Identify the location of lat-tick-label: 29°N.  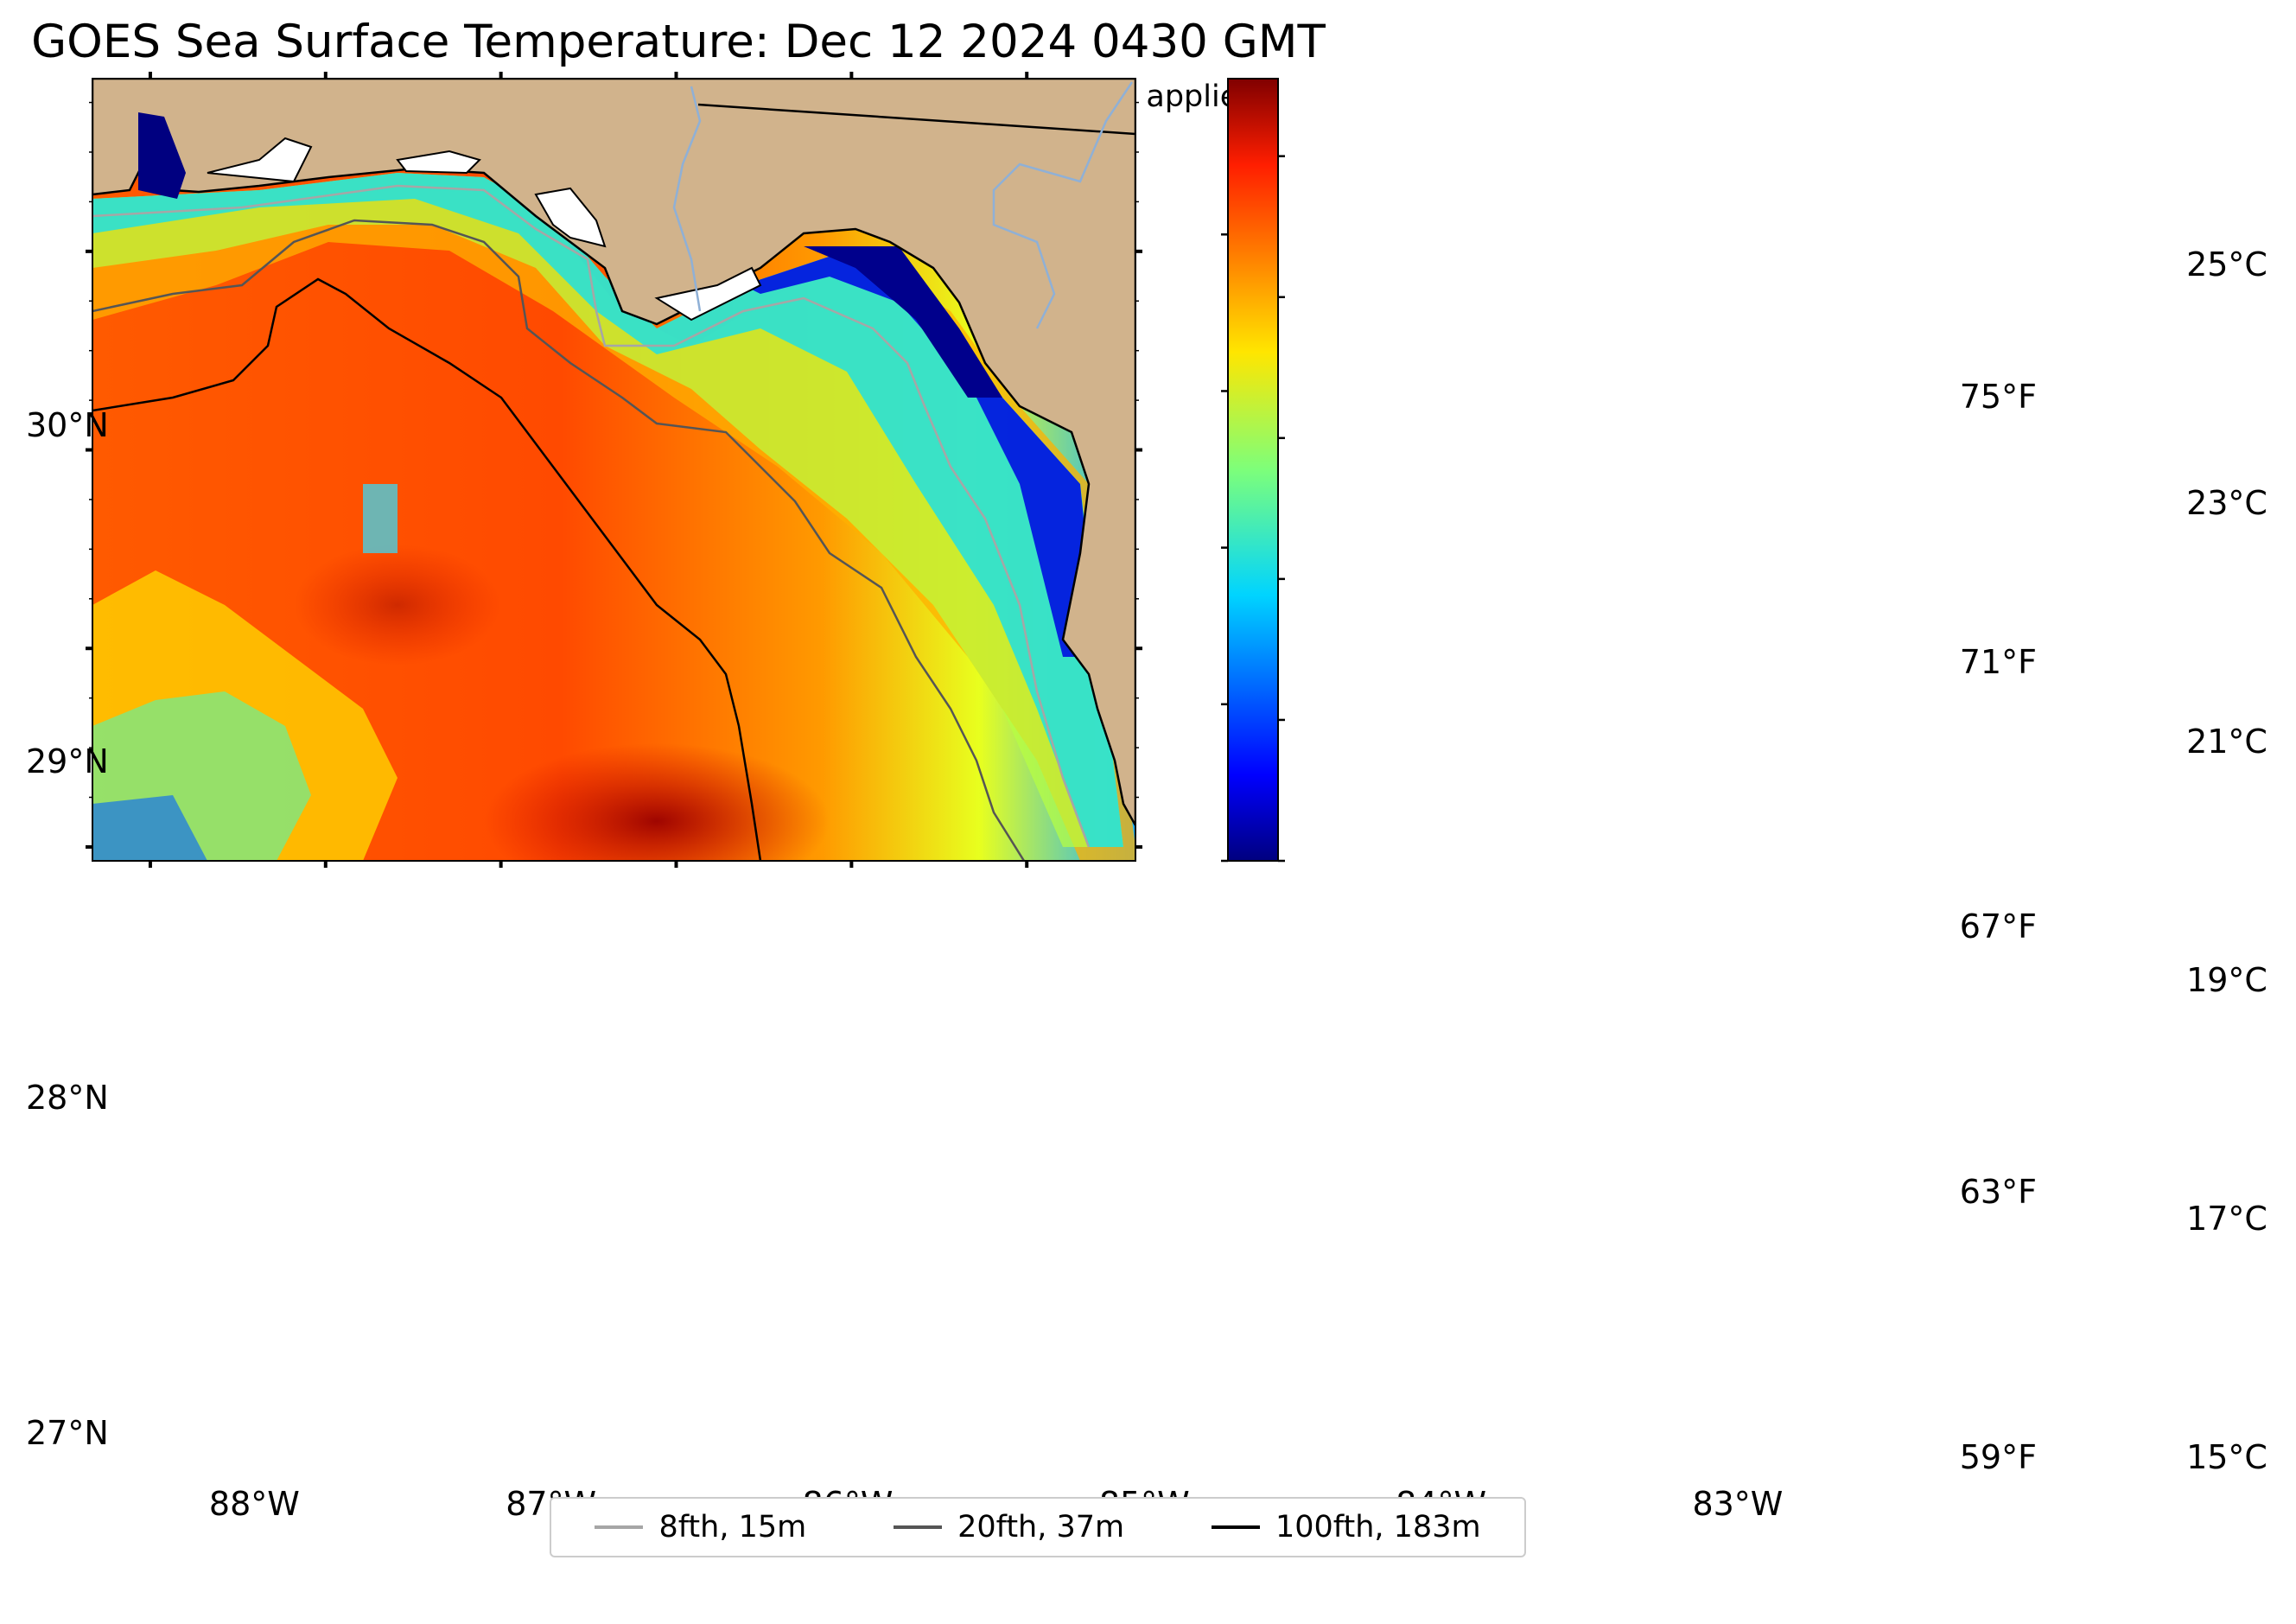
(67, 761).